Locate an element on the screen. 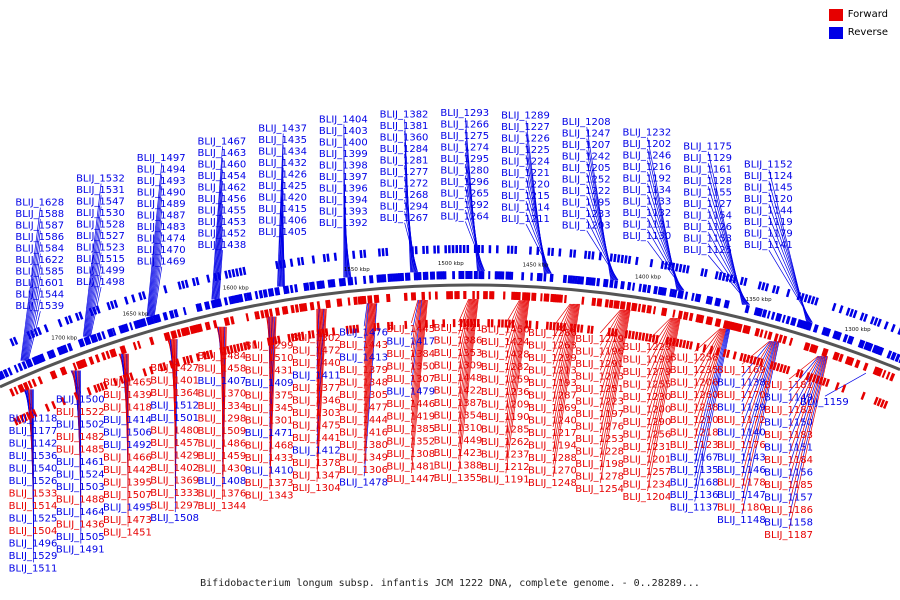 The width and height of the screenshot is (900, 600). gene-label: BLIJ_1492 is located at coordinates (127, 445).